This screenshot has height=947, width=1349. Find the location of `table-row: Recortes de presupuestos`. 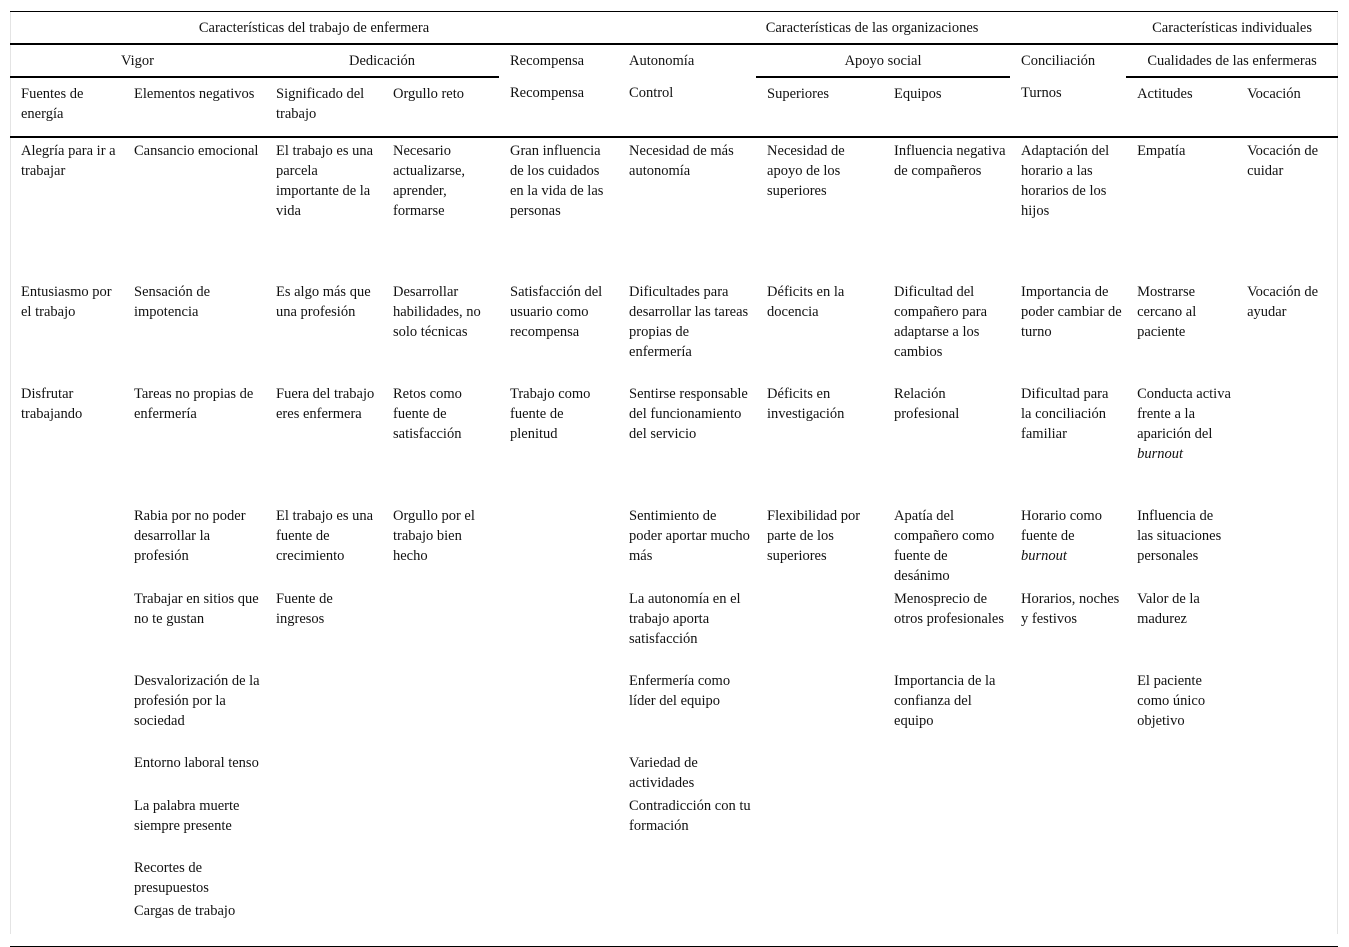

table-row: Recortes de presupuestos is located at coordinates (674, 876).